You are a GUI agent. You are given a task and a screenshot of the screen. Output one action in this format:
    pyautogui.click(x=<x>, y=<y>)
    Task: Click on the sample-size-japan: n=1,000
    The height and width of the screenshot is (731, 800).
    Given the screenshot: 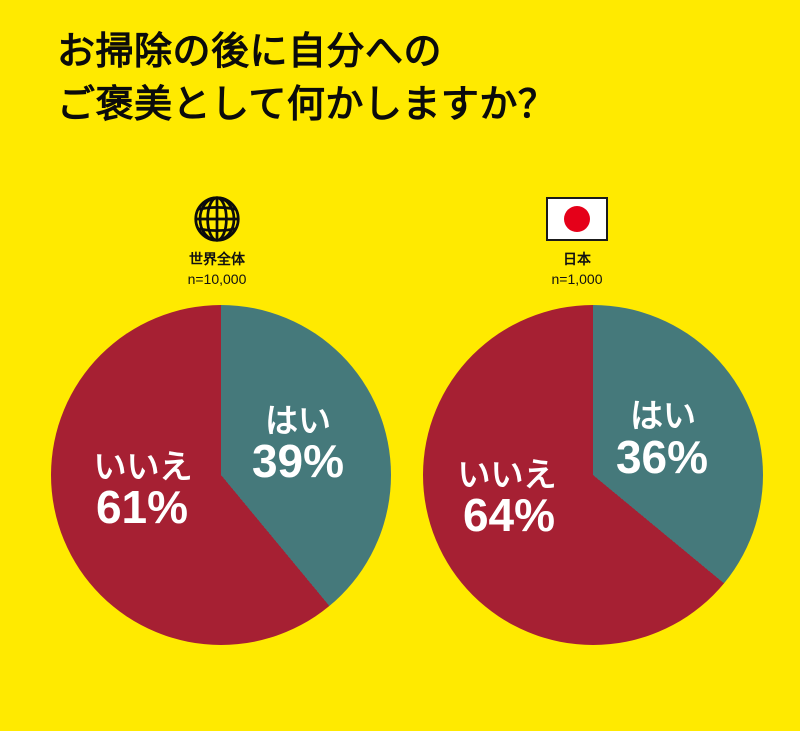 What is the action you would take?
    pyautogui.click(x=577, y=279)
    